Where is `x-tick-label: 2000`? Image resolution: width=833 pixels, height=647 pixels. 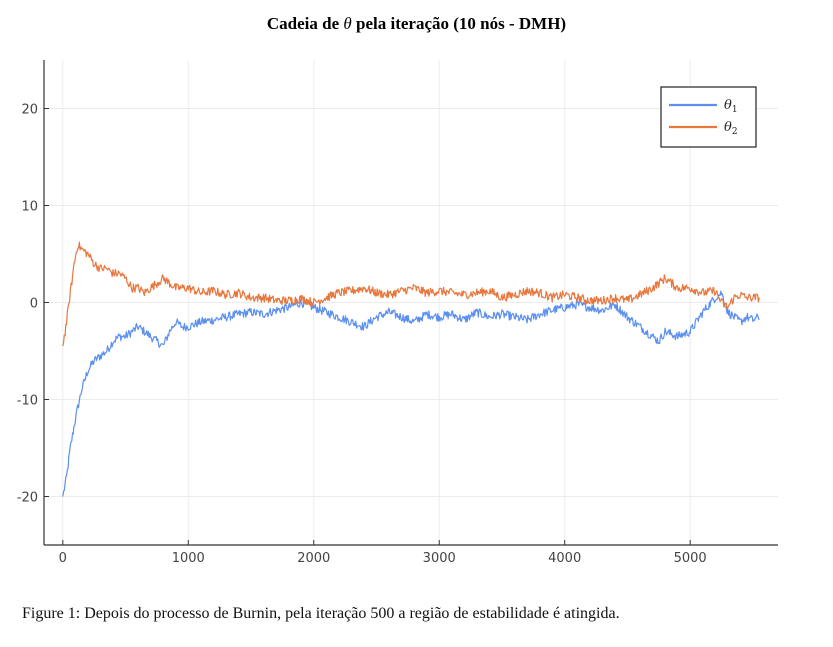 x-tick-label: 2000 is located at coordinates (313, 558).